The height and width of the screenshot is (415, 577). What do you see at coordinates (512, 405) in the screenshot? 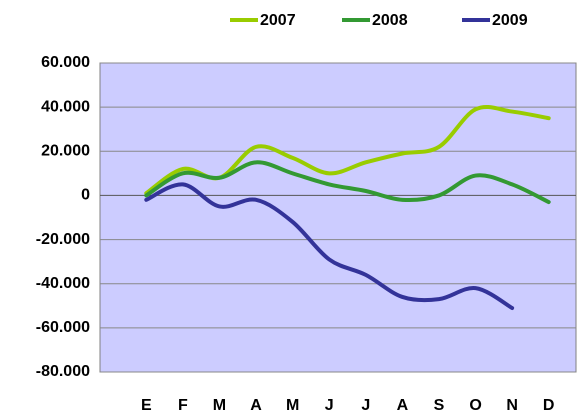
I see `x-tick-label: N` at bounding box center [512, 405].